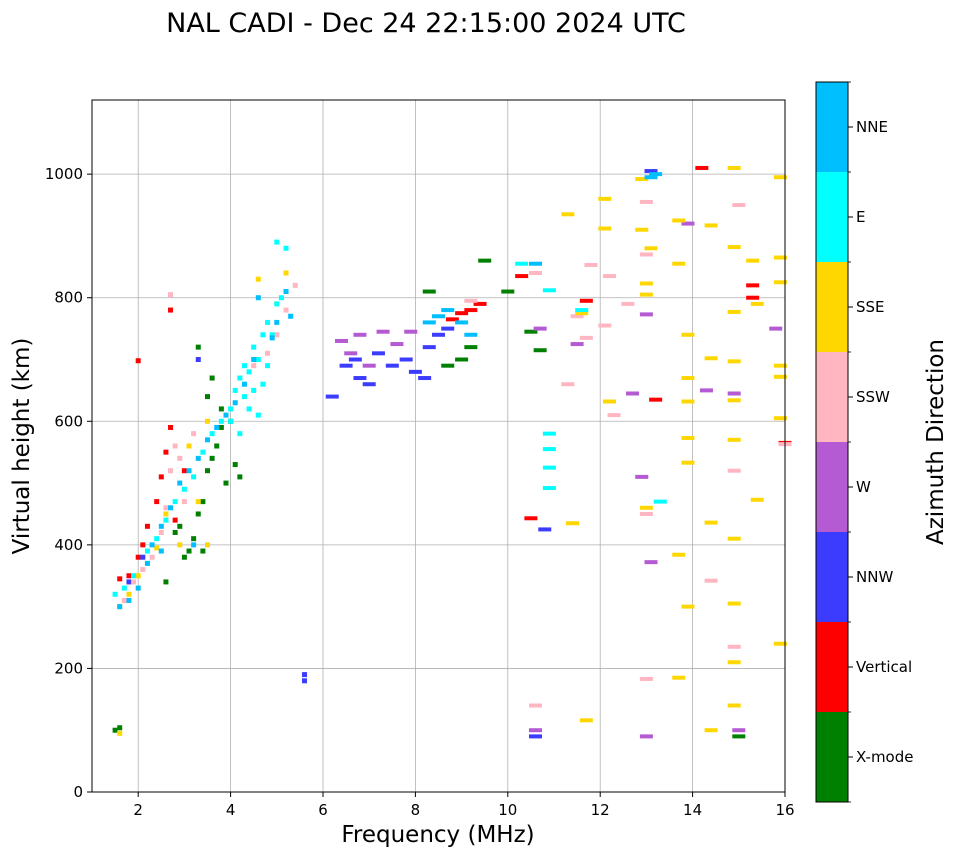 The image size is (958, 857). I want to click on y-axis-label: Virtual height (km), so click(22, 446).